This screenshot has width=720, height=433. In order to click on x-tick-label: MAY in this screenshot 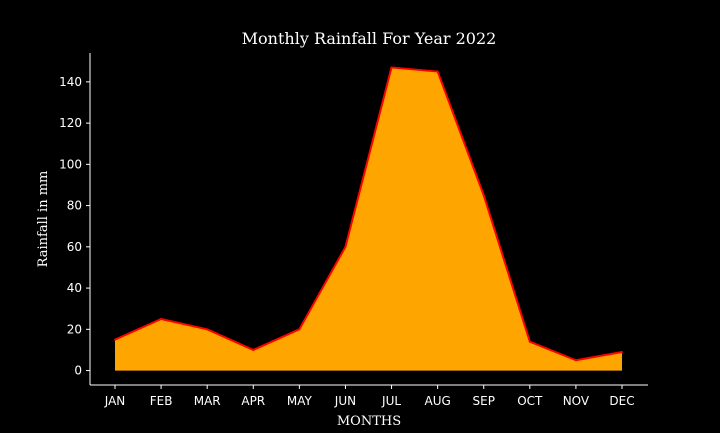, I will do `click(300, 401)`.